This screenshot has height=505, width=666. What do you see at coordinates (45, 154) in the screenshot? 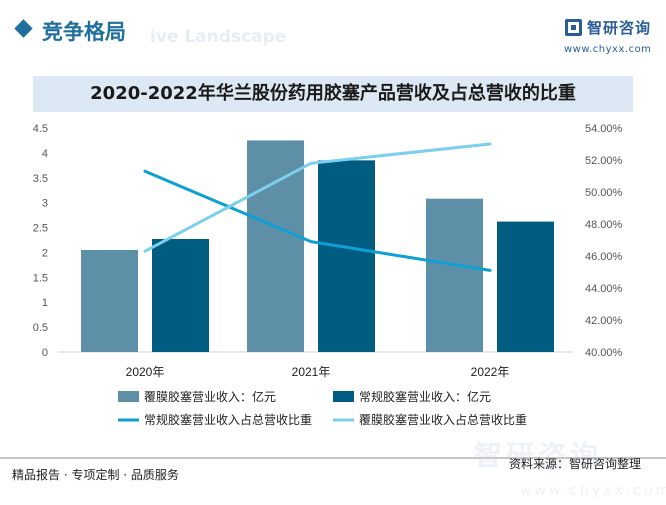
I see `y-left-tick-label: 4` at bounding box center [45, 154].